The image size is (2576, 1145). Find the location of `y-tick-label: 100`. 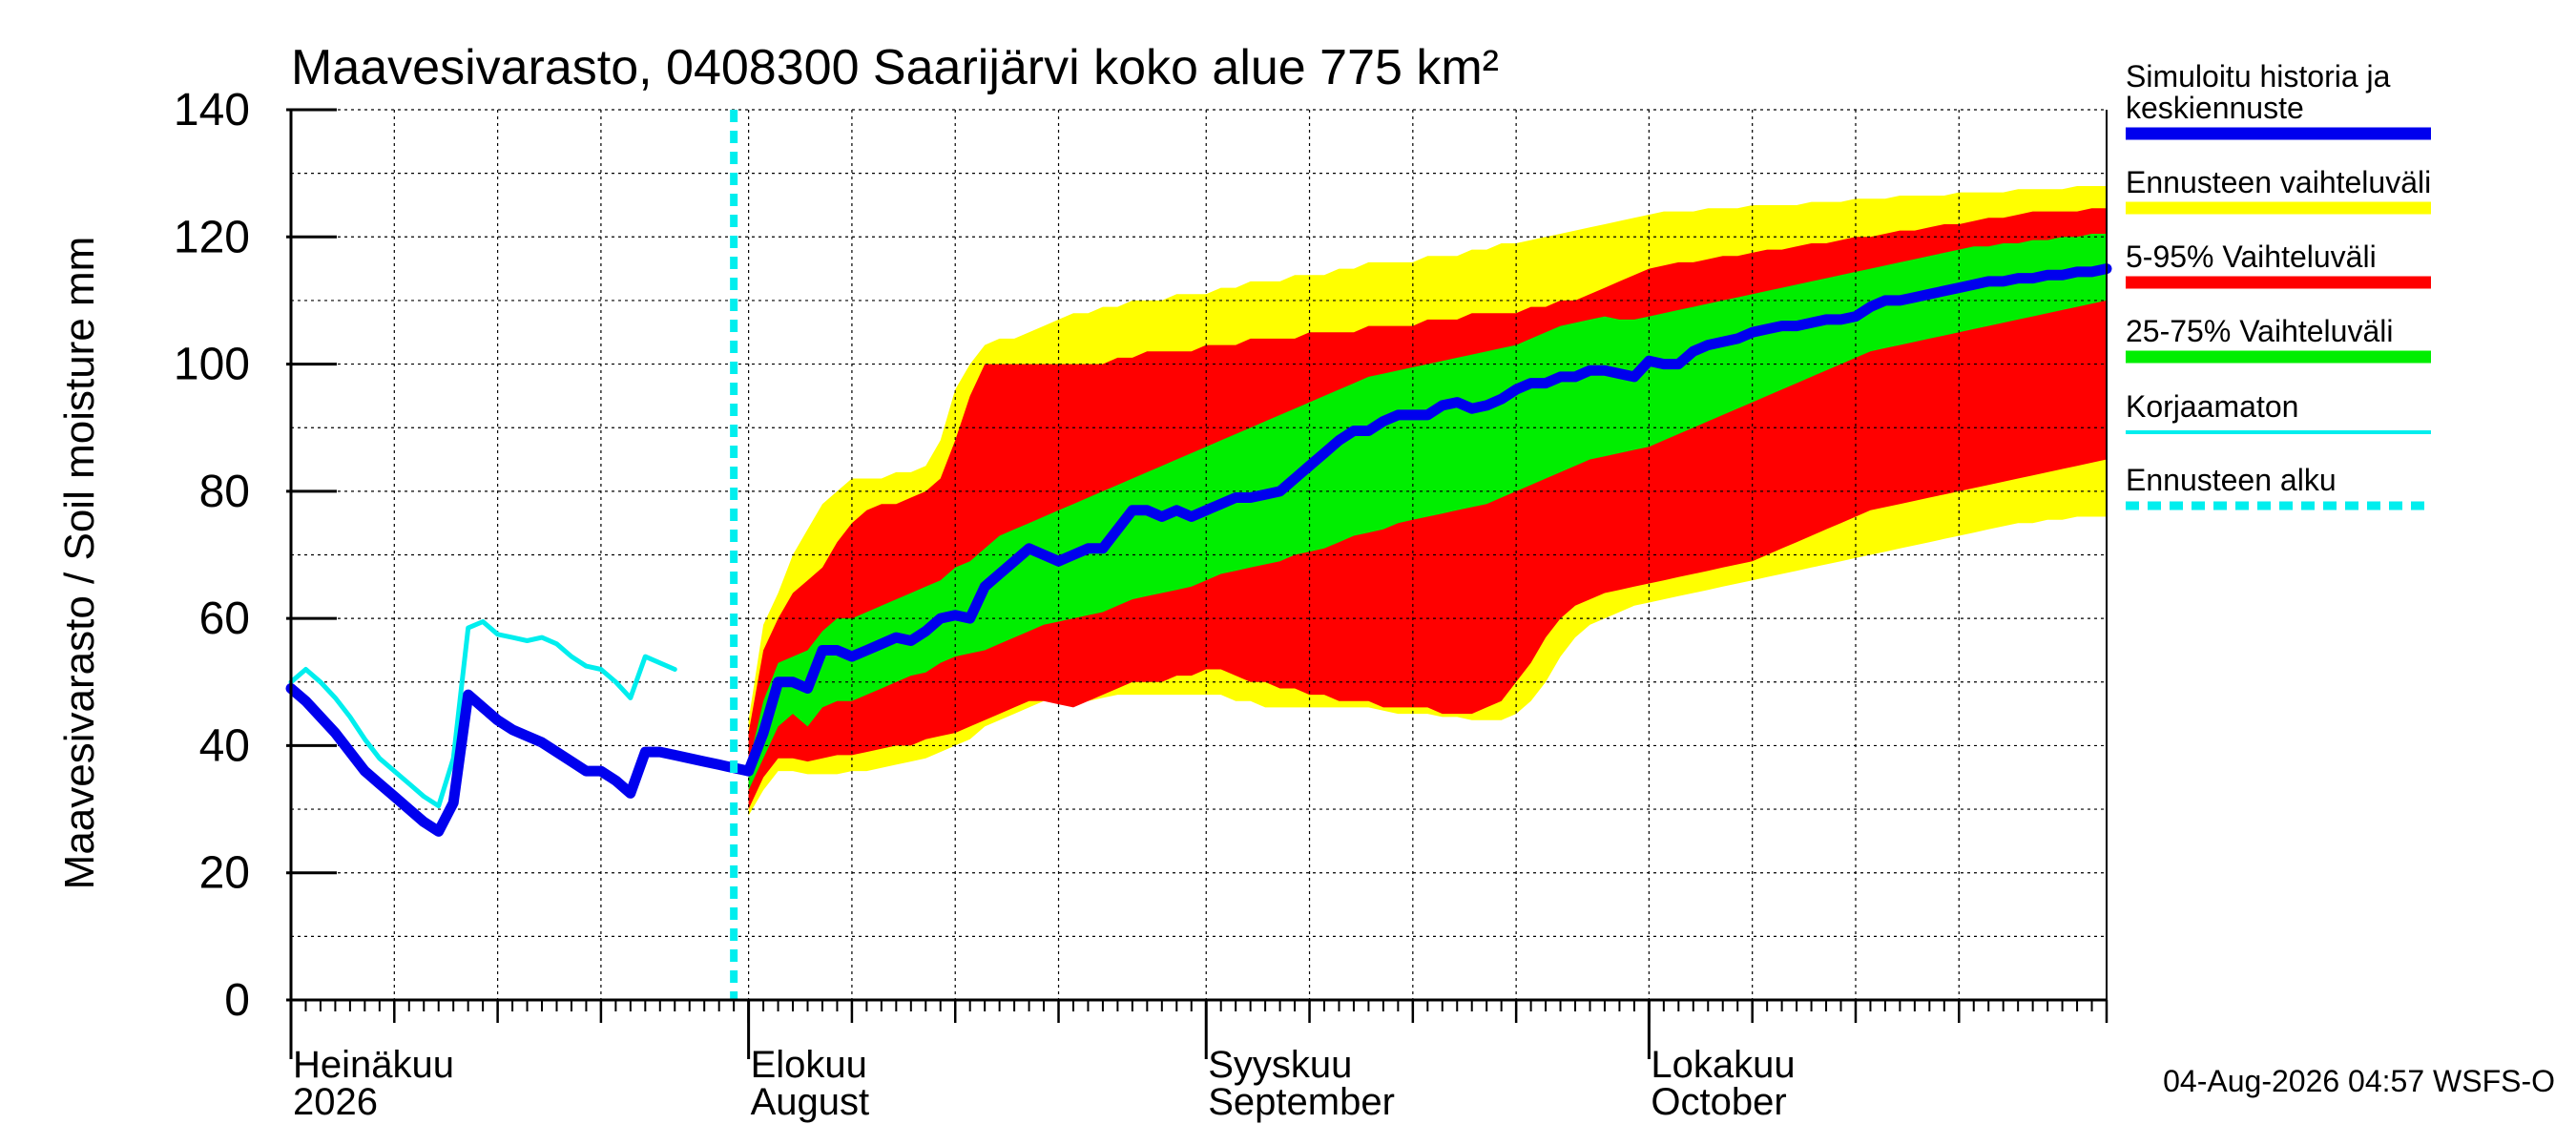

y-tick-label: 100 is located at coordinates (212, 365).